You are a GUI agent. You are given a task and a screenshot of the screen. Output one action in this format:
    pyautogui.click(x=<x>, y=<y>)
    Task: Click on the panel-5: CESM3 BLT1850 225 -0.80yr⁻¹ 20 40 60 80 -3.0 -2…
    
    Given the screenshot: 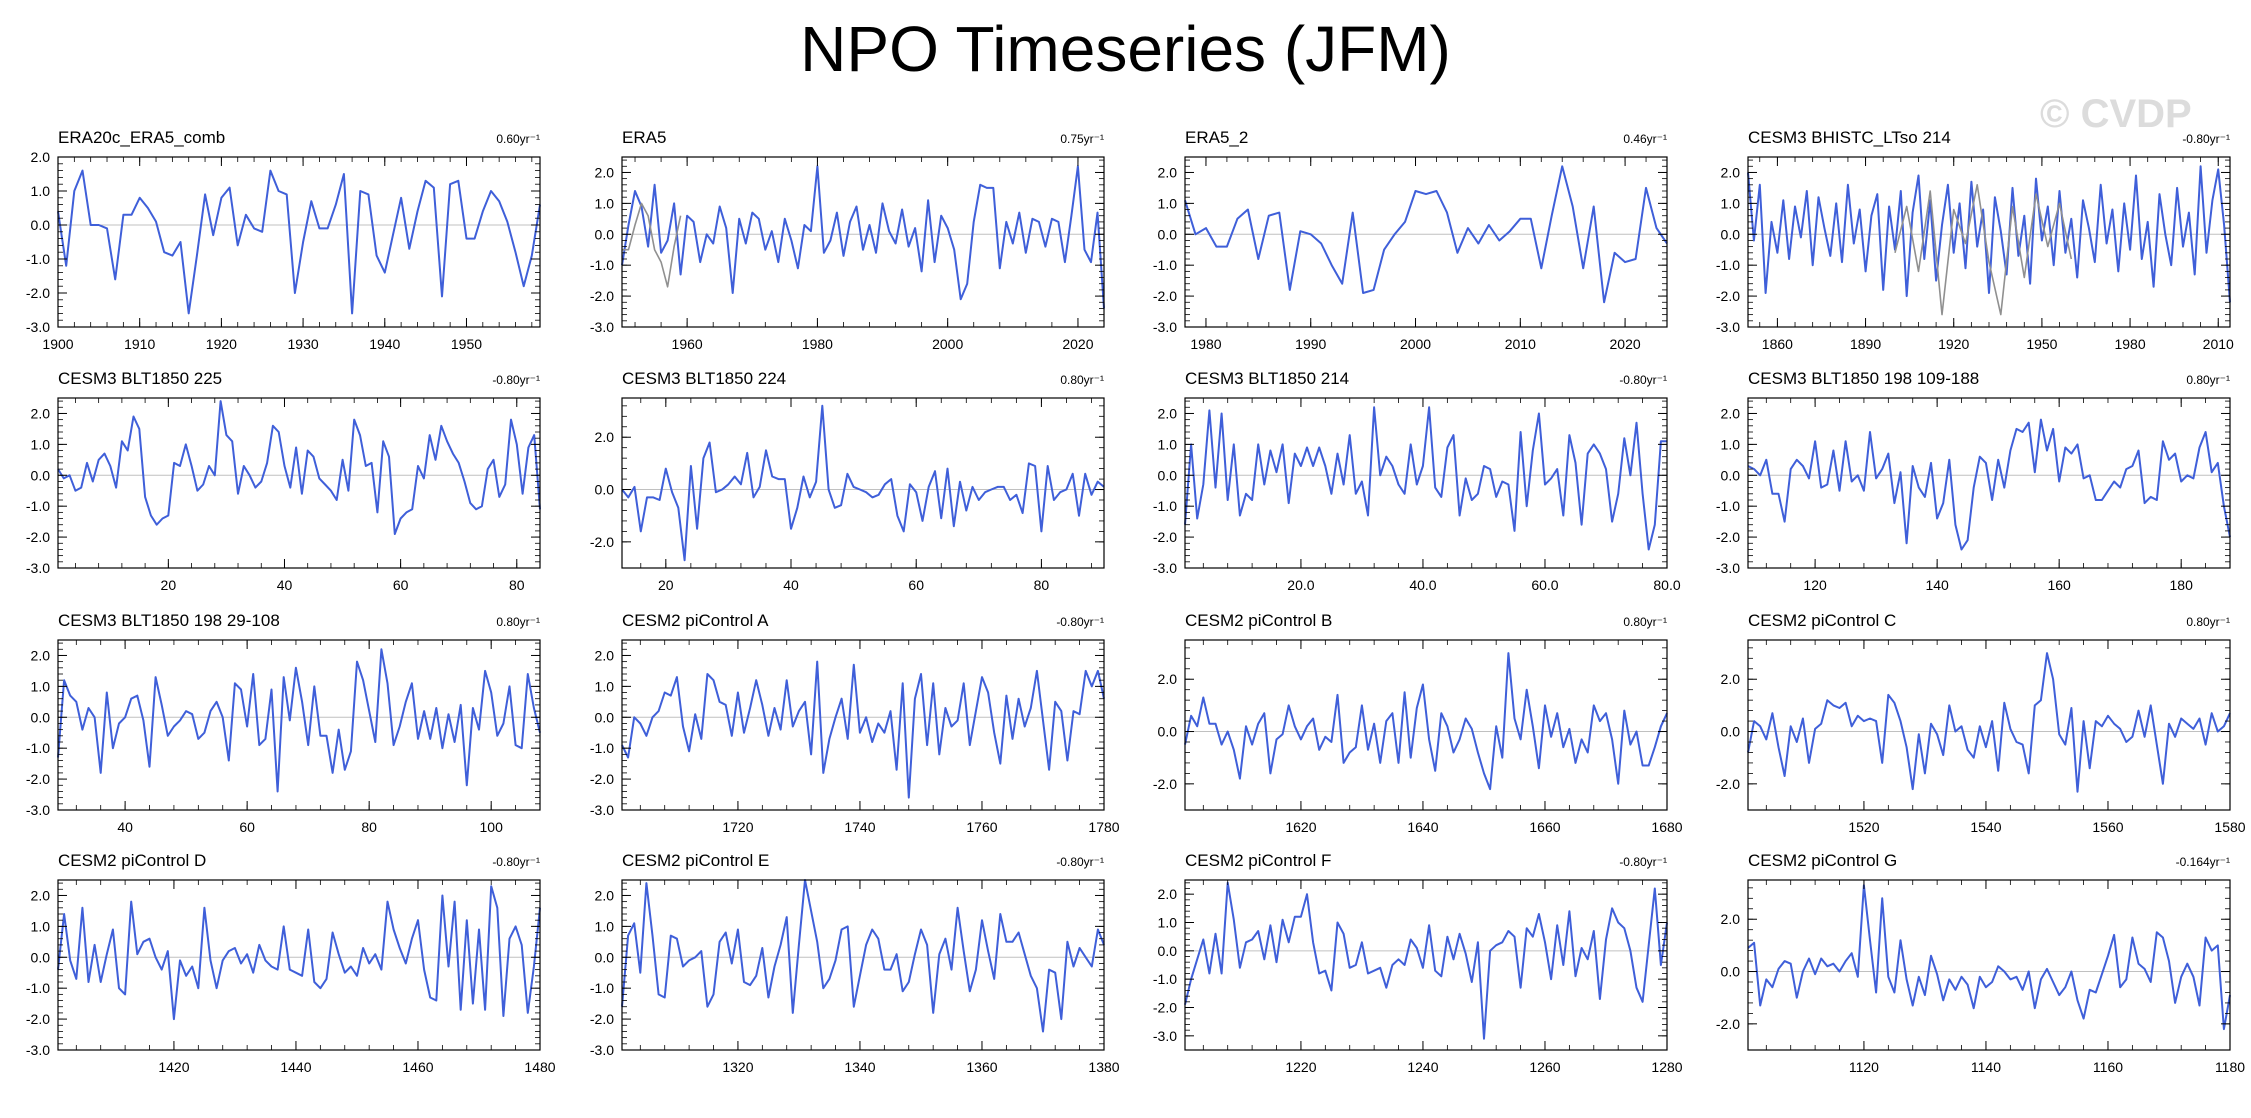 What is the action you would take?
    pyautogui.click(x=283, y=481)
    